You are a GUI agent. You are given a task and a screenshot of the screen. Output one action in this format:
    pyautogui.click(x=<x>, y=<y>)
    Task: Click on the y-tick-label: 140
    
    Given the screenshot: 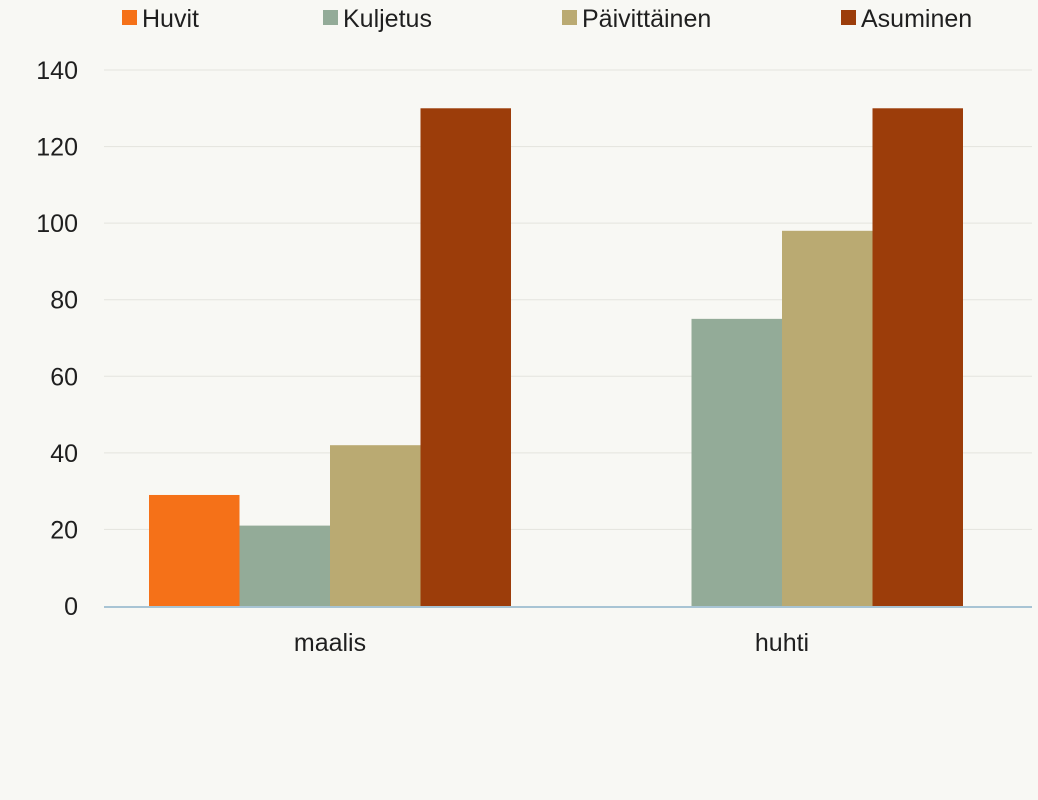 What is the action you would take?
    pyautogui.click(x=57, y=71)
    